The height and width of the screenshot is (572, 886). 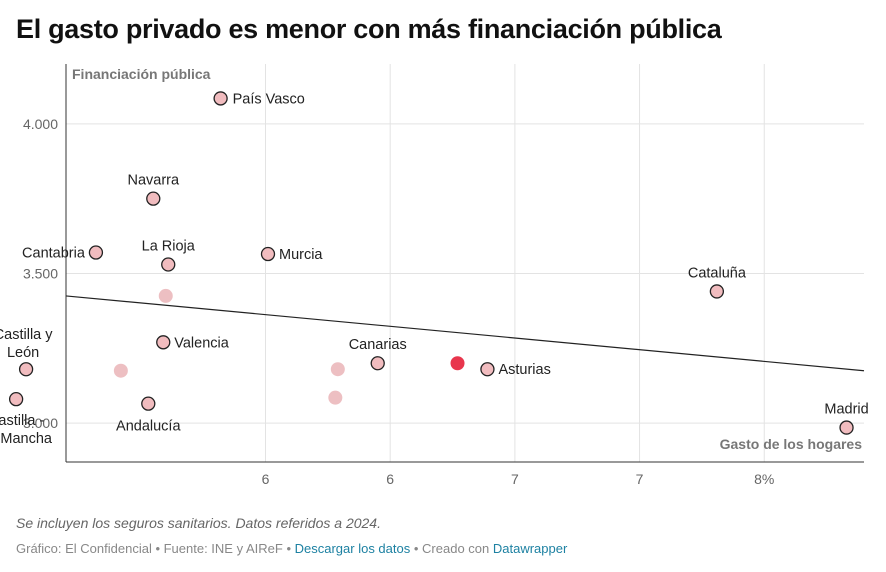 I want to click on point-label: Cantabria, so click(x=54, y=254).